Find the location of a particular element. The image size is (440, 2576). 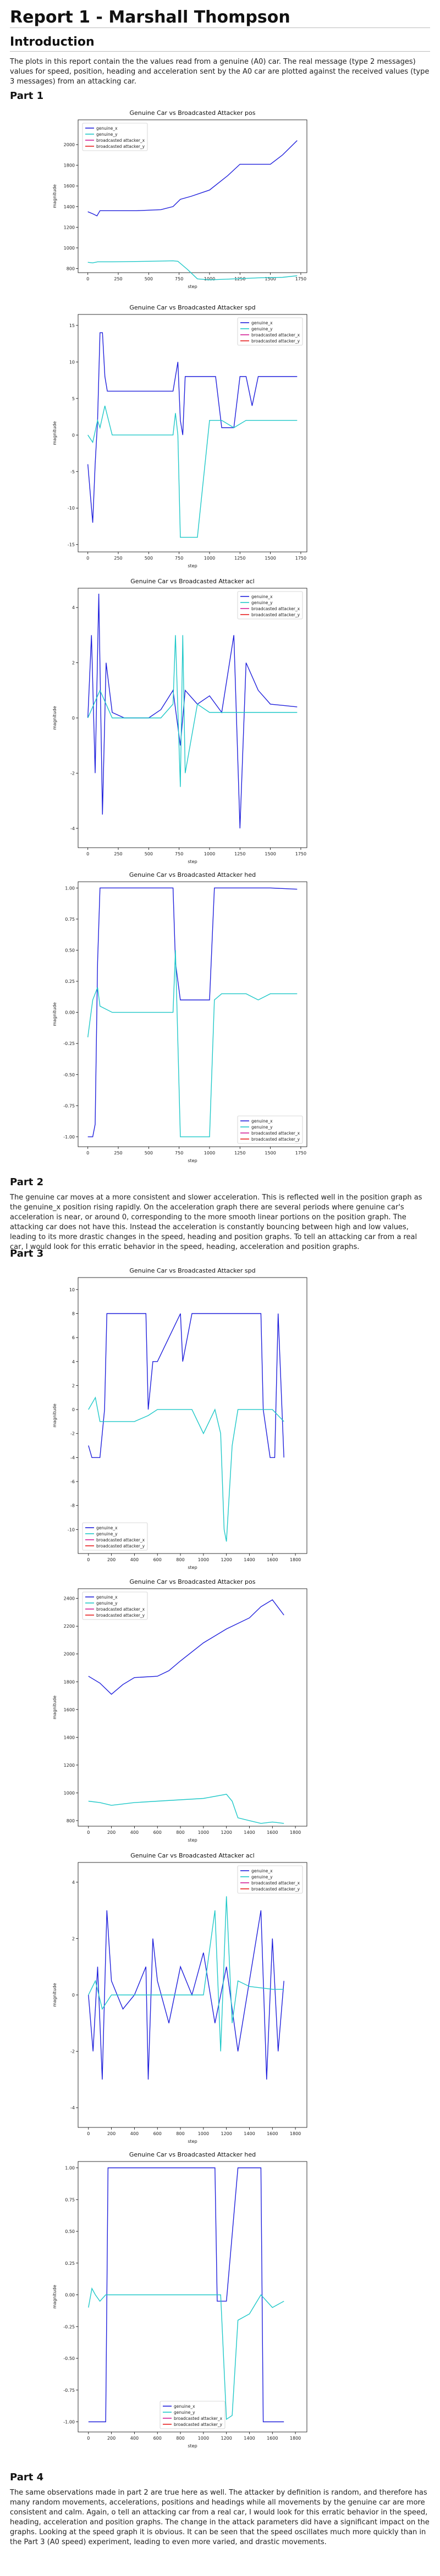

chart-title: Genuine Car vs Broadcasted Attacker hed is located at coordinates (193, 874).